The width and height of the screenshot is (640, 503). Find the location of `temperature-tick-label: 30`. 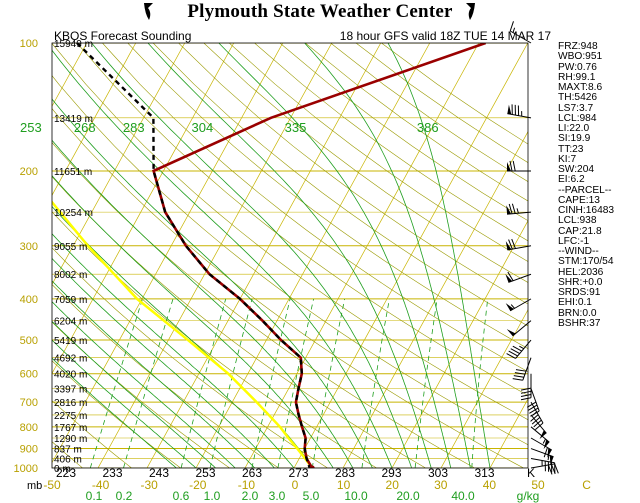

temperature-tick-label: 30 is located at coordinates (441, 485).